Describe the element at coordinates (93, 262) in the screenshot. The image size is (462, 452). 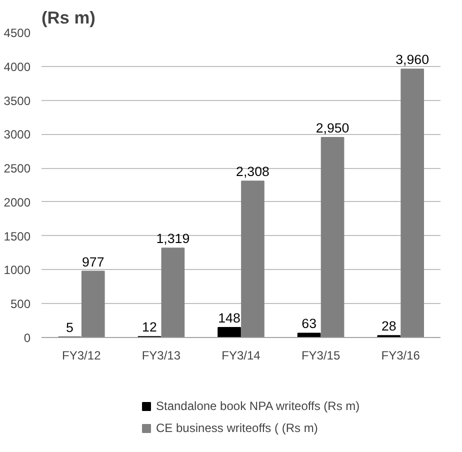
I see `data-label: 977` at that location.